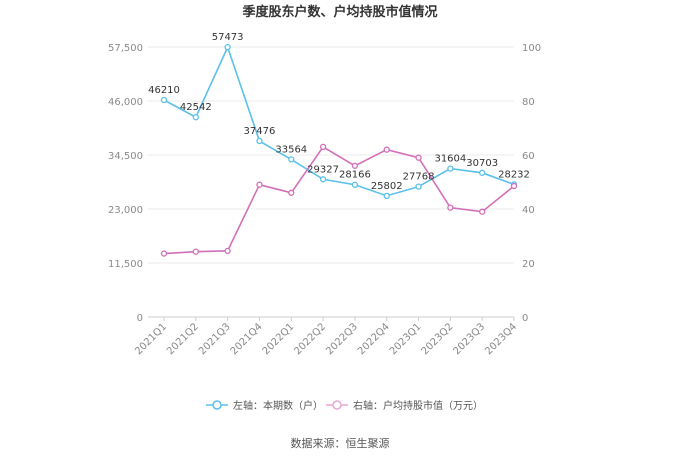 The height and width of the screenshot is (460, 680). What do you see at coordinates (151, 339) in the screenshot?
I see `x-tick-label: 2021Q1` at bounding box center [151, 339].